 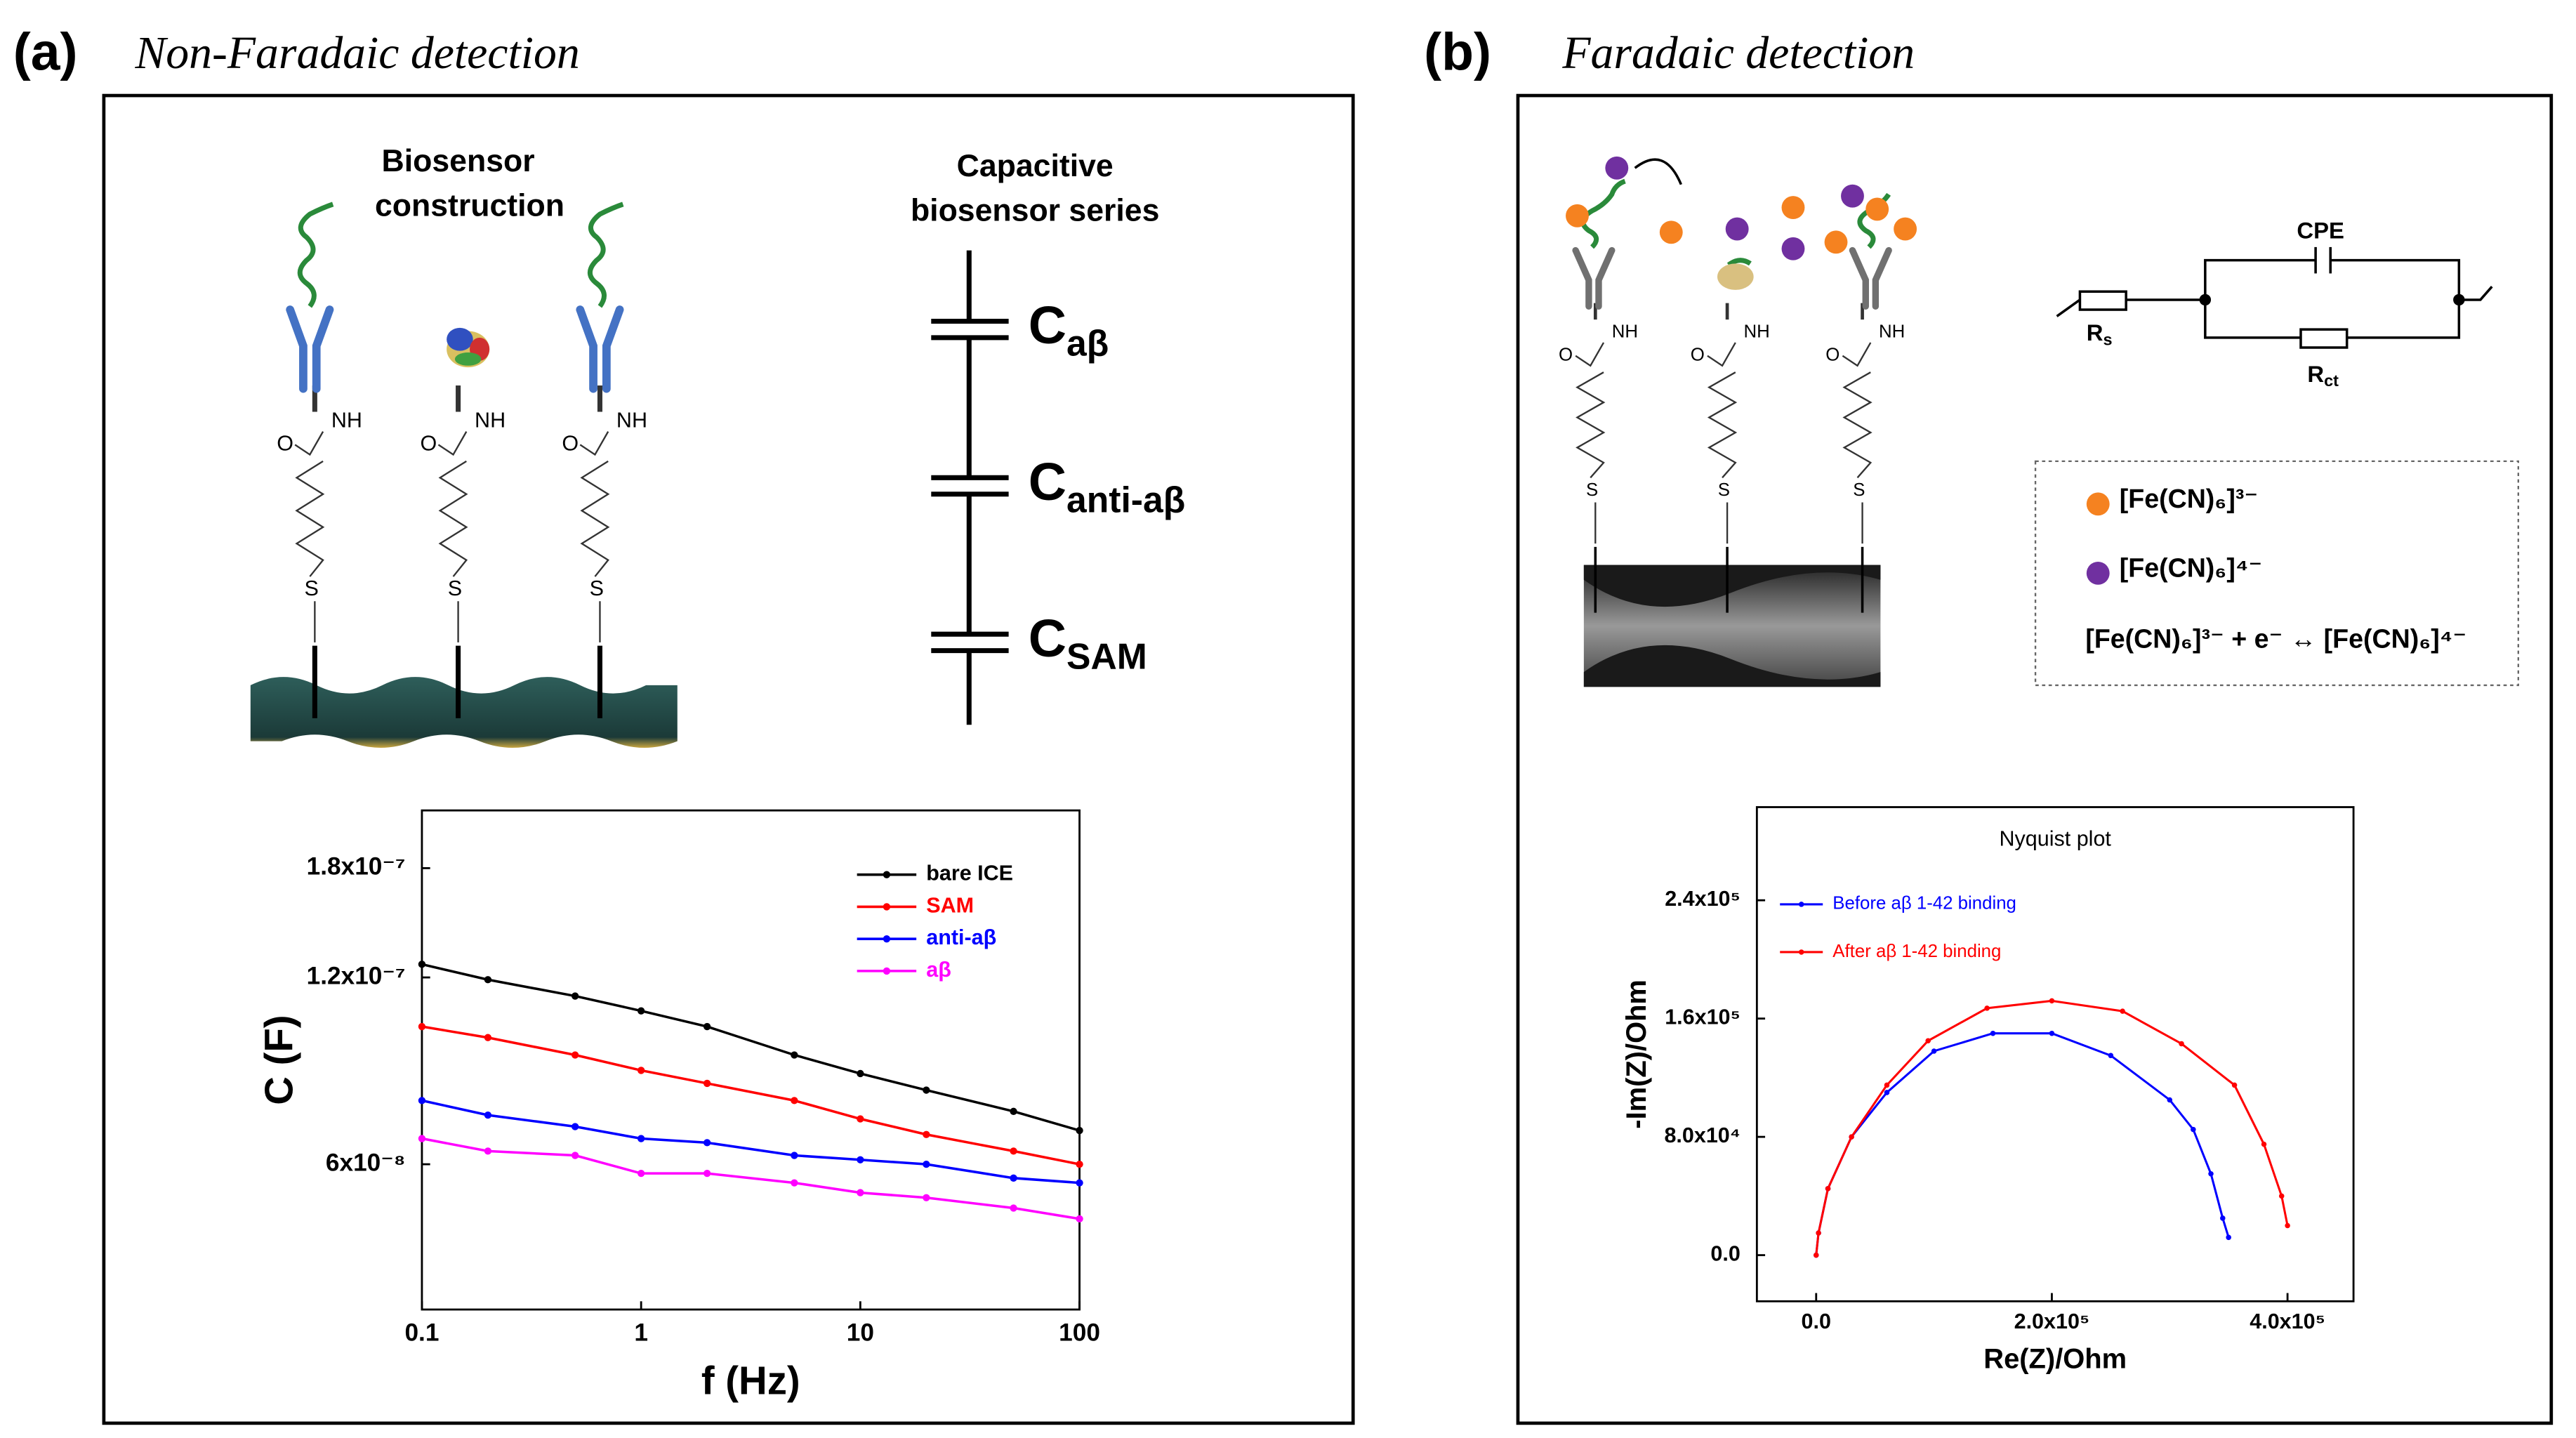 What do you see at coordinates (2459, 299) in the screenshot?
I see `node` at bounding box center [2459, 299].